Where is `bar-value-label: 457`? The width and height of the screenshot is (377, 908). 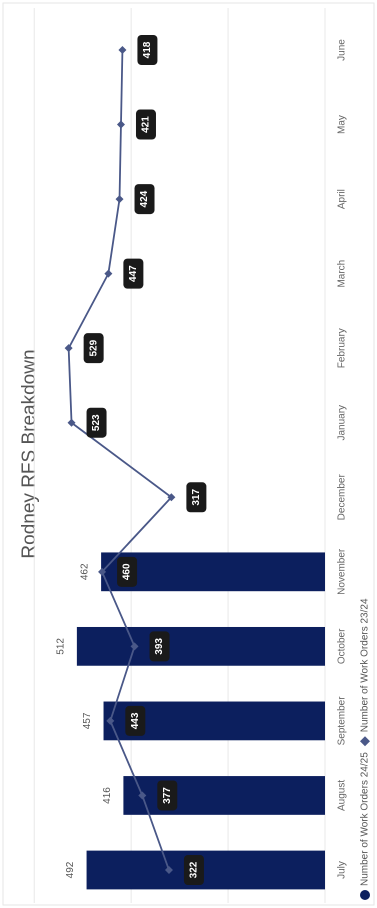
bar-value-label: 457 is located at coordinates (87, 720).